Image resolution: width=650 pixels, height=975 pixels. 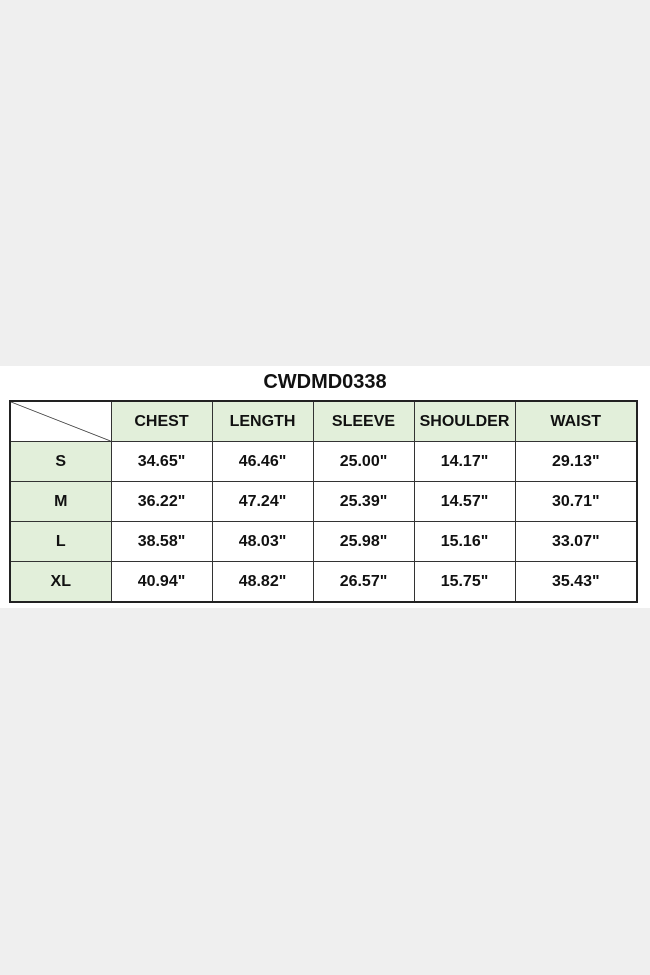 What do you see at coordinates (576, 541) in the screenshot?
I see `table-cell: 33.07"` at bounding box center [576, 541].